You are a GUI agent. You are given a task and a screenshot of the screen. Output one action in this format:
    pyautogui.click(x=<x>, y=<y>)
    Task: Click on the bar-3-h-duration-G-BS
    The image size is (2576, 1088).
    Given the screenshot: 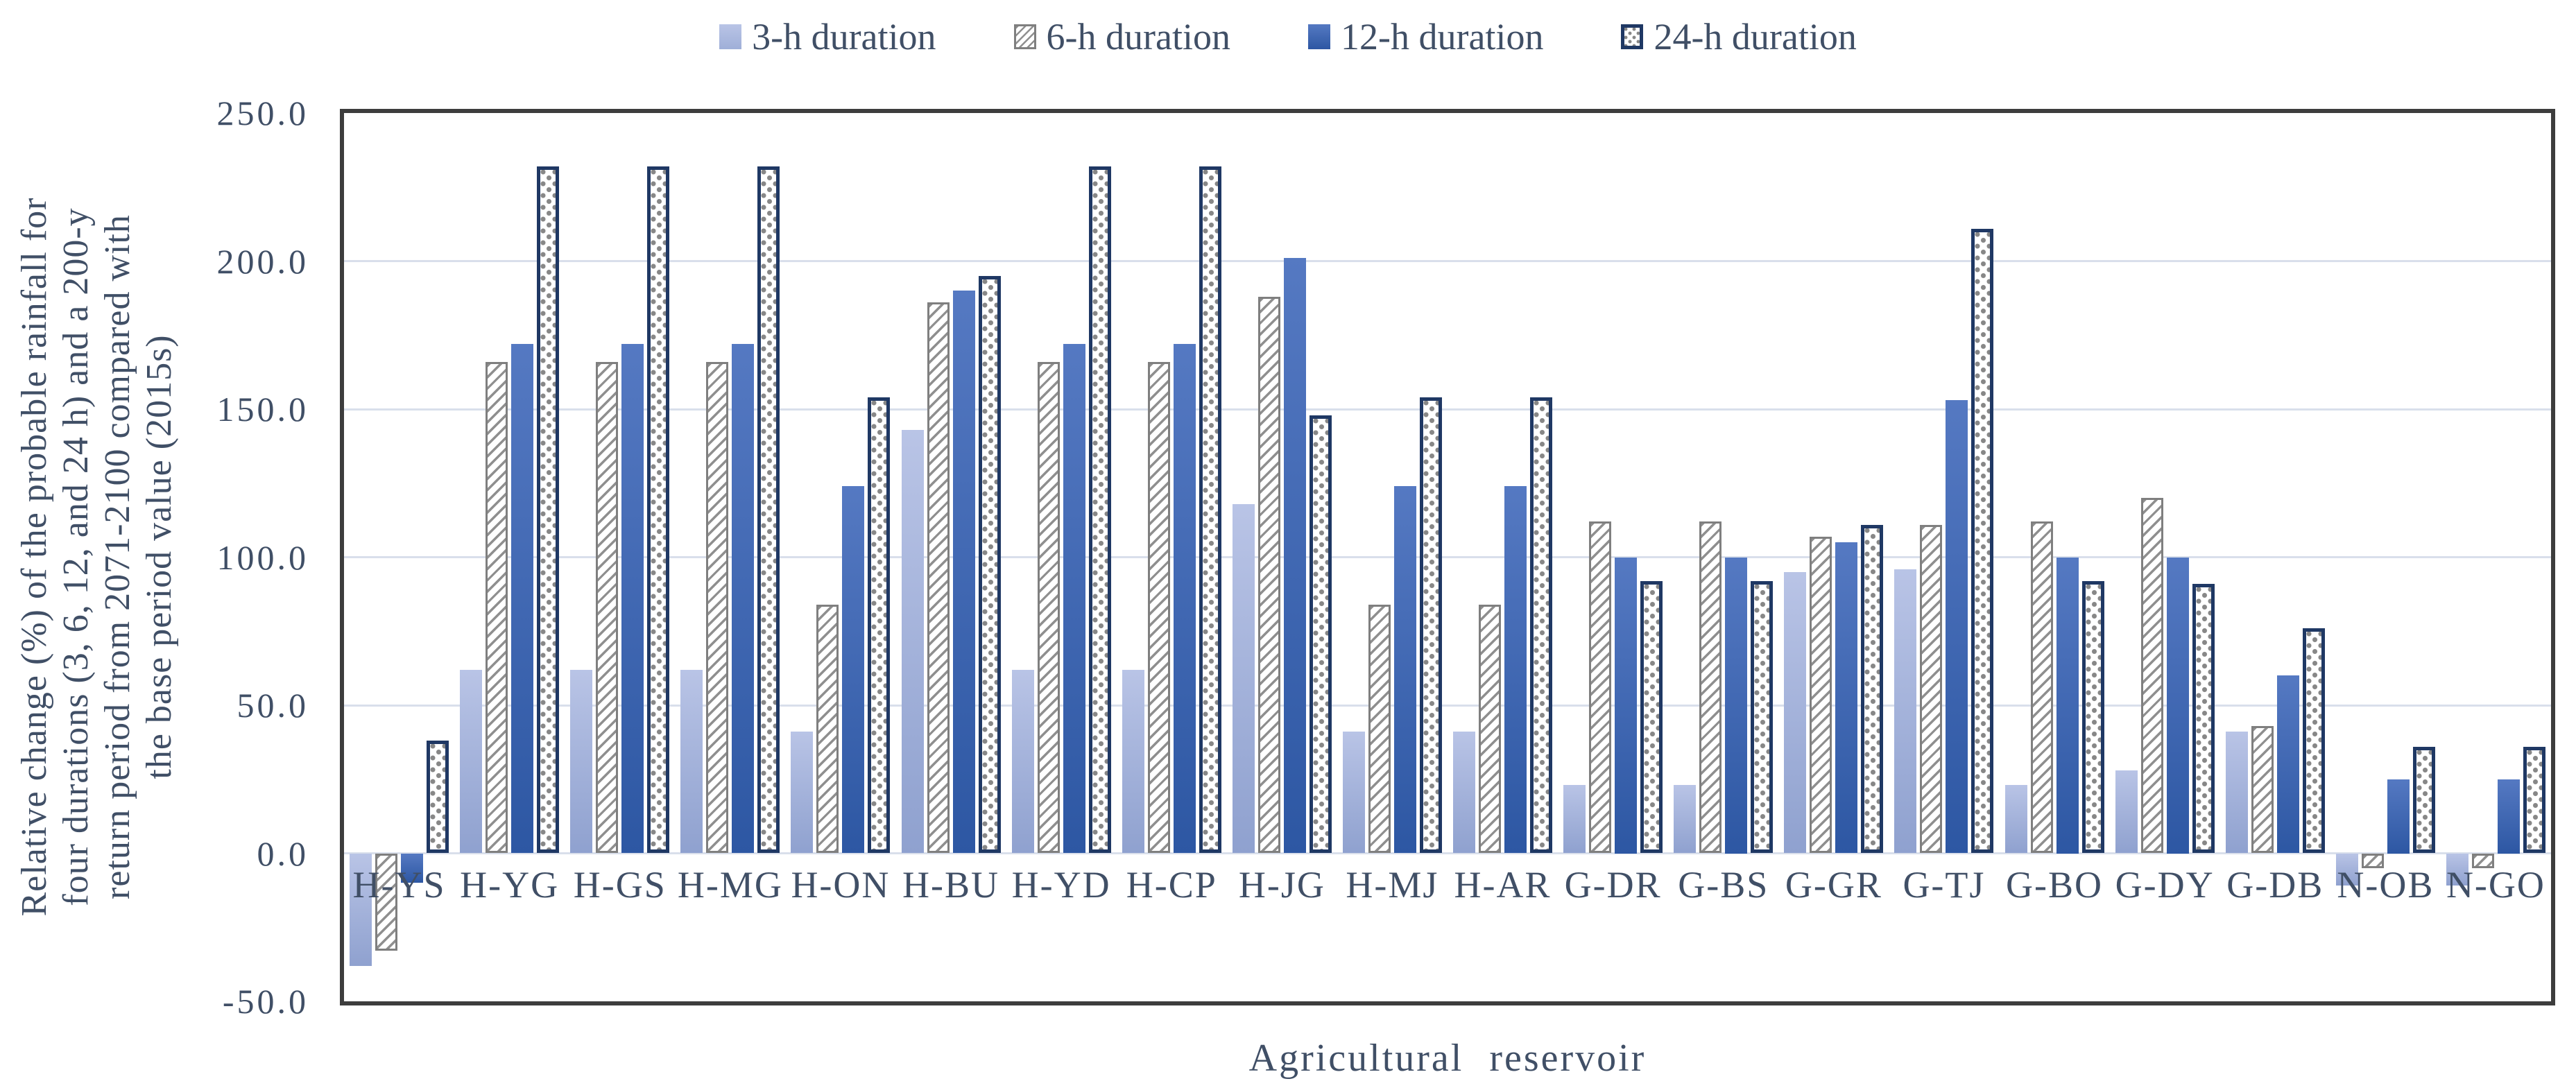 What is the action you would take?
    pyautogui.click(x=1685, y=819)
    